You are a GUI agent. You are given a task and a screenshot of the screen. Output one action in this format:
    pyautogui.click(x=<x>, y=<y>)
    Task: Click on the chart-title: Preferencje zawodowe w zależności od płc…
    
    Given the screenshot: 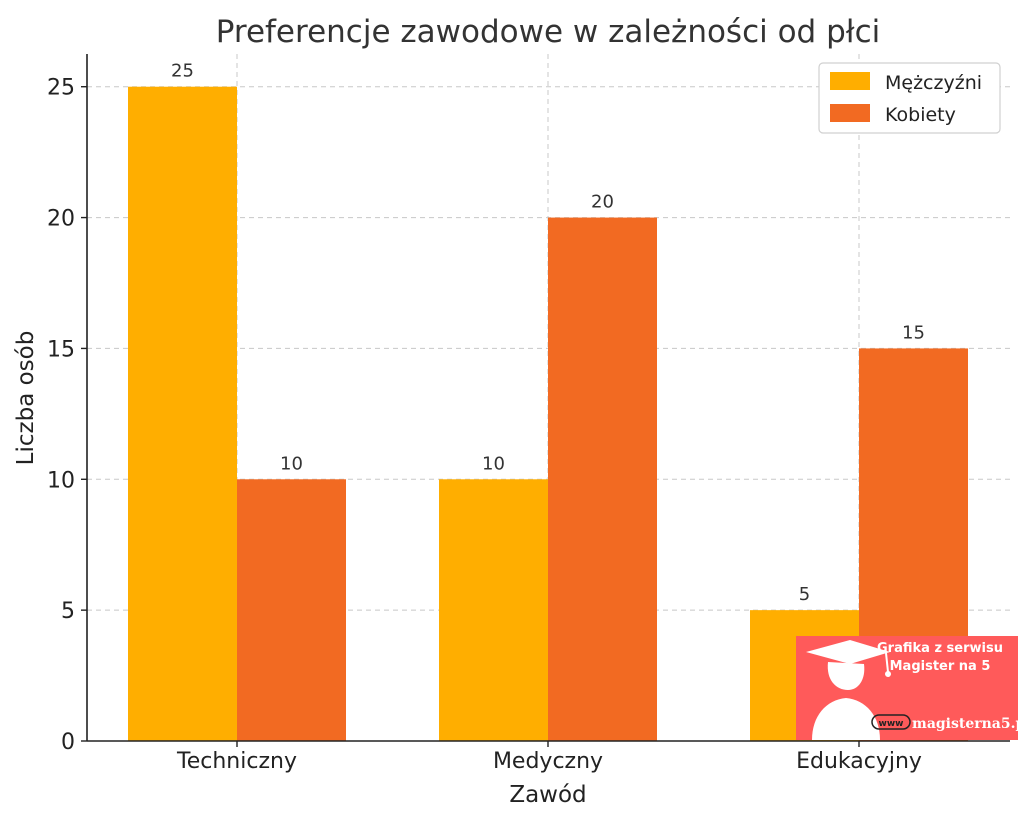 What is the action you would take?
    pyautogui.click(x=548, y=32)
    